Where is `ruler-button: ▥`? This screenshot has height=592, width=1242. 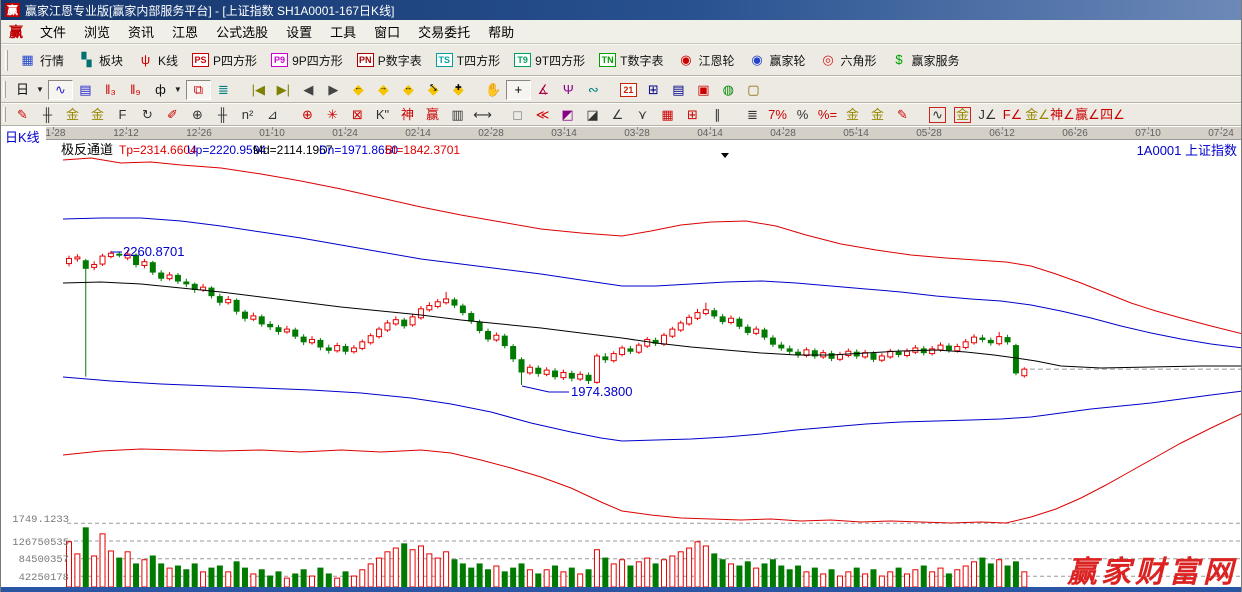
ruler-button: ▥ is located at coordinates (457, 115).